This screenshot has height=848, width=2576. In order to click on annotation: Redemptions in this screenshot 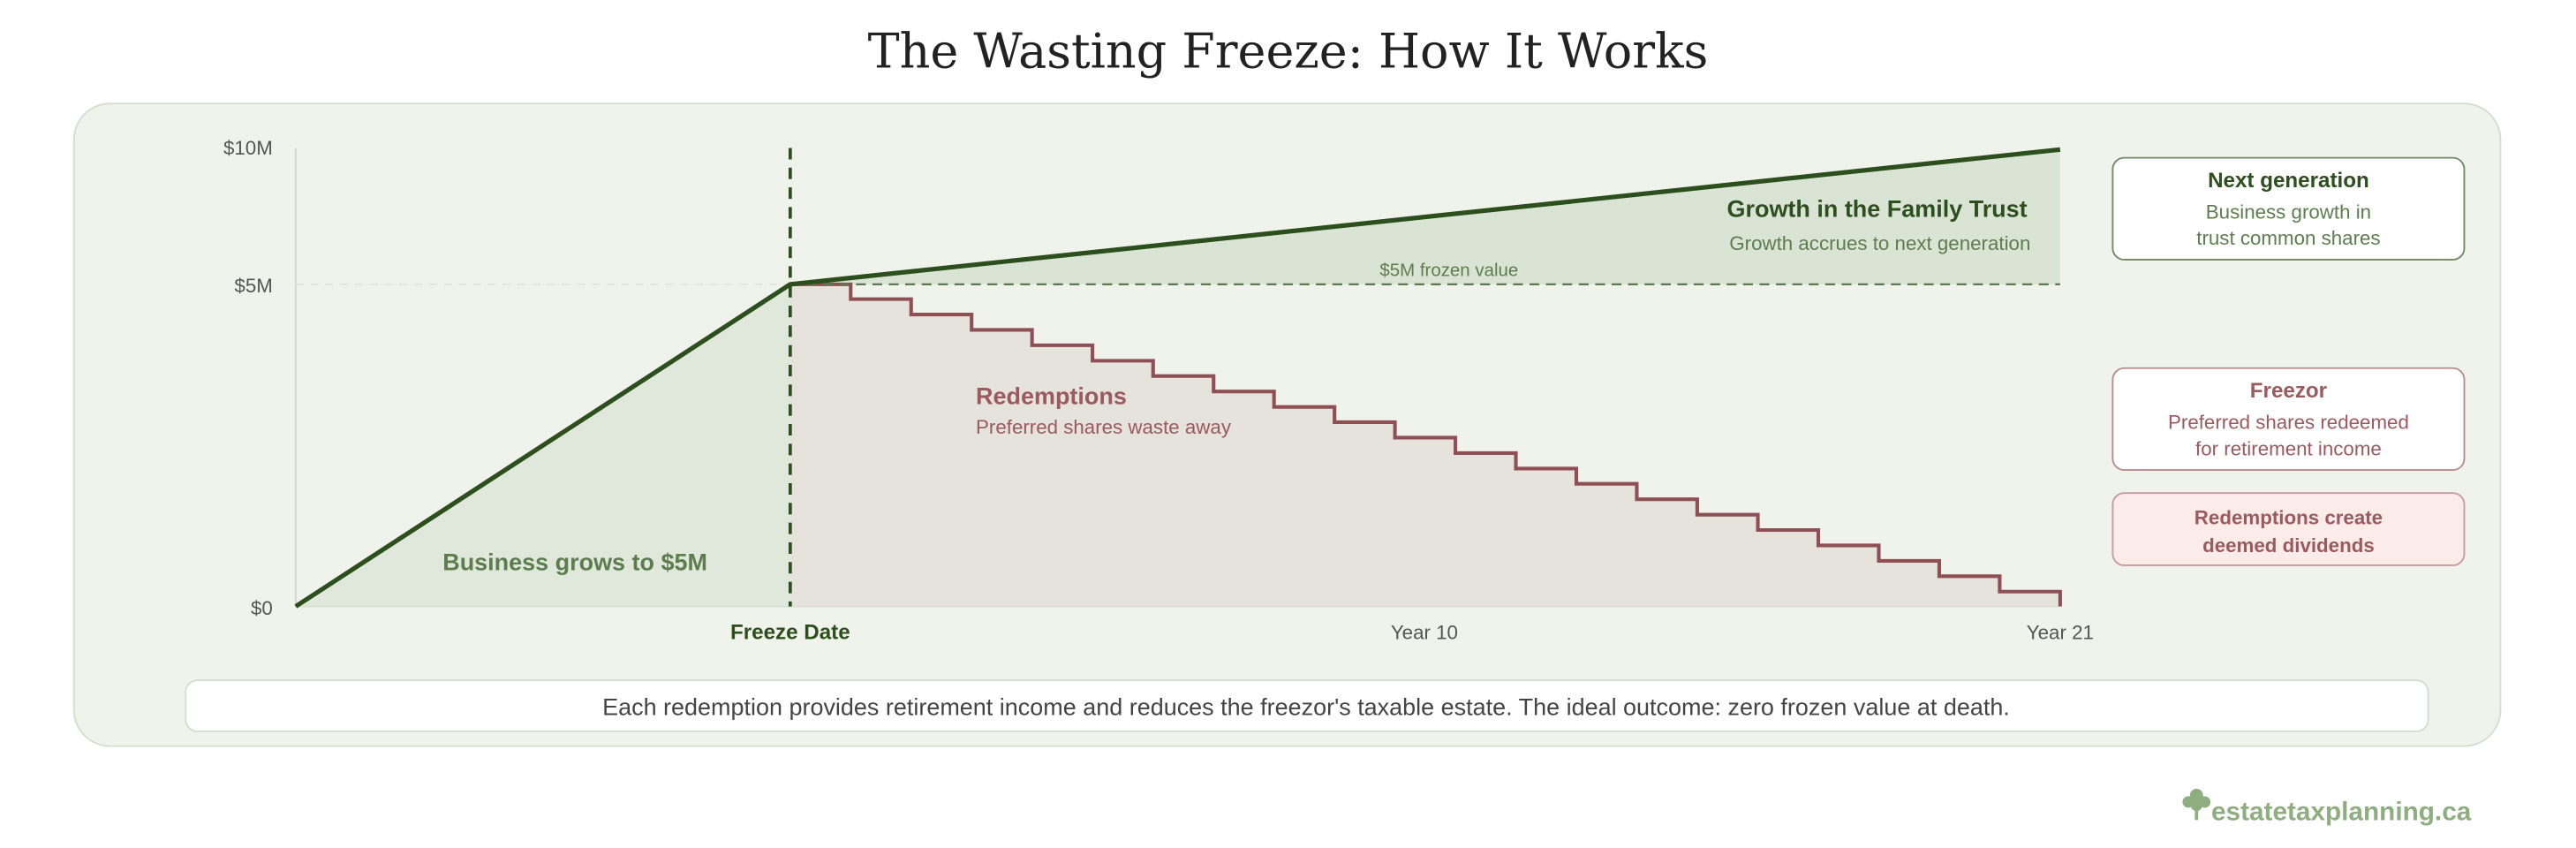, I will do `click(1051, 396)`.